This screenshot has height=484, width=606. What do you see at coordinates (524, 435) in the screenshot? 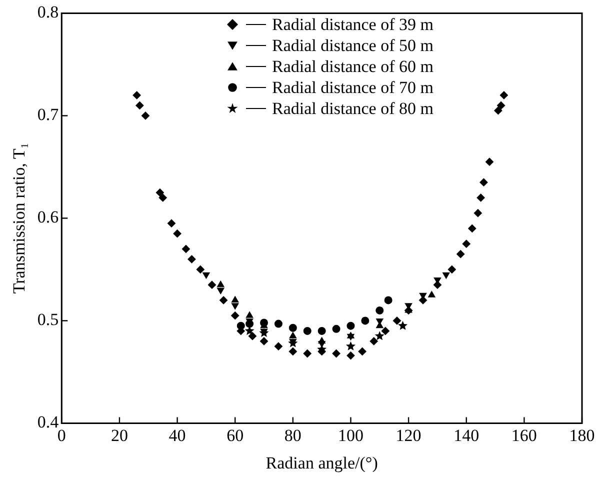
I see `x-tick-label: 160` at bounding box center [524, 435].